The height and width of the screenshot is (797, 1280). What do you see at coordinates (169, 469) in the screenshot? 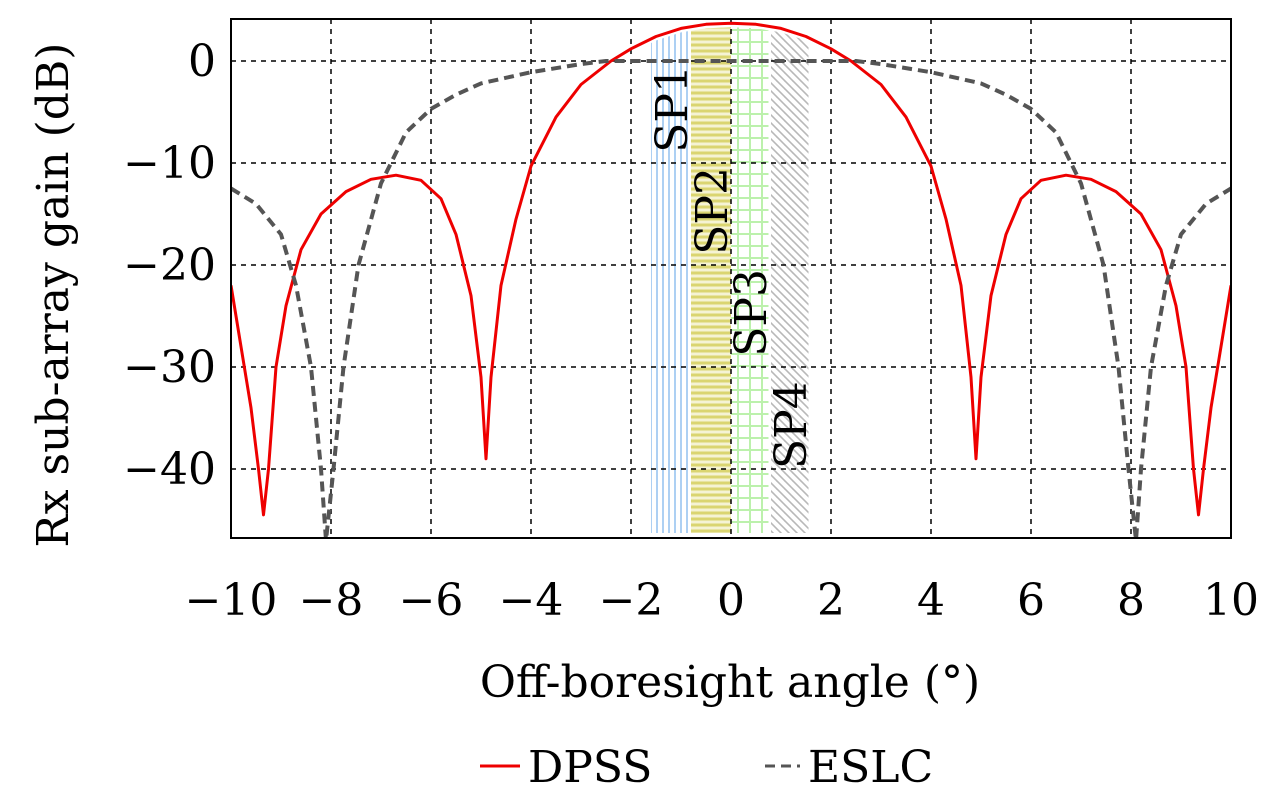
I see `y-tick-label: −40` at bounding box center [169, 469].